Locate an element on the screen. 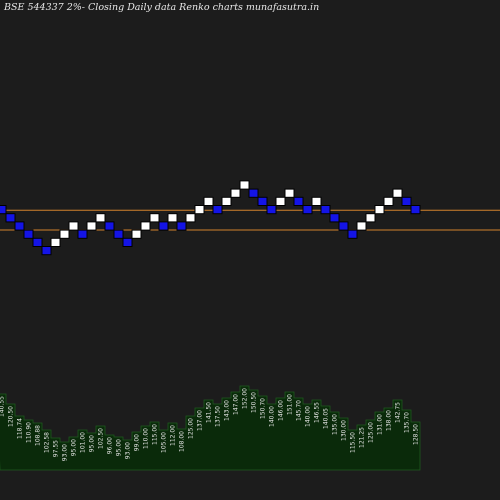 The width and height of the screenshot is (500, 500). volume-label: 151.00 is located at coordinates (290, 404).